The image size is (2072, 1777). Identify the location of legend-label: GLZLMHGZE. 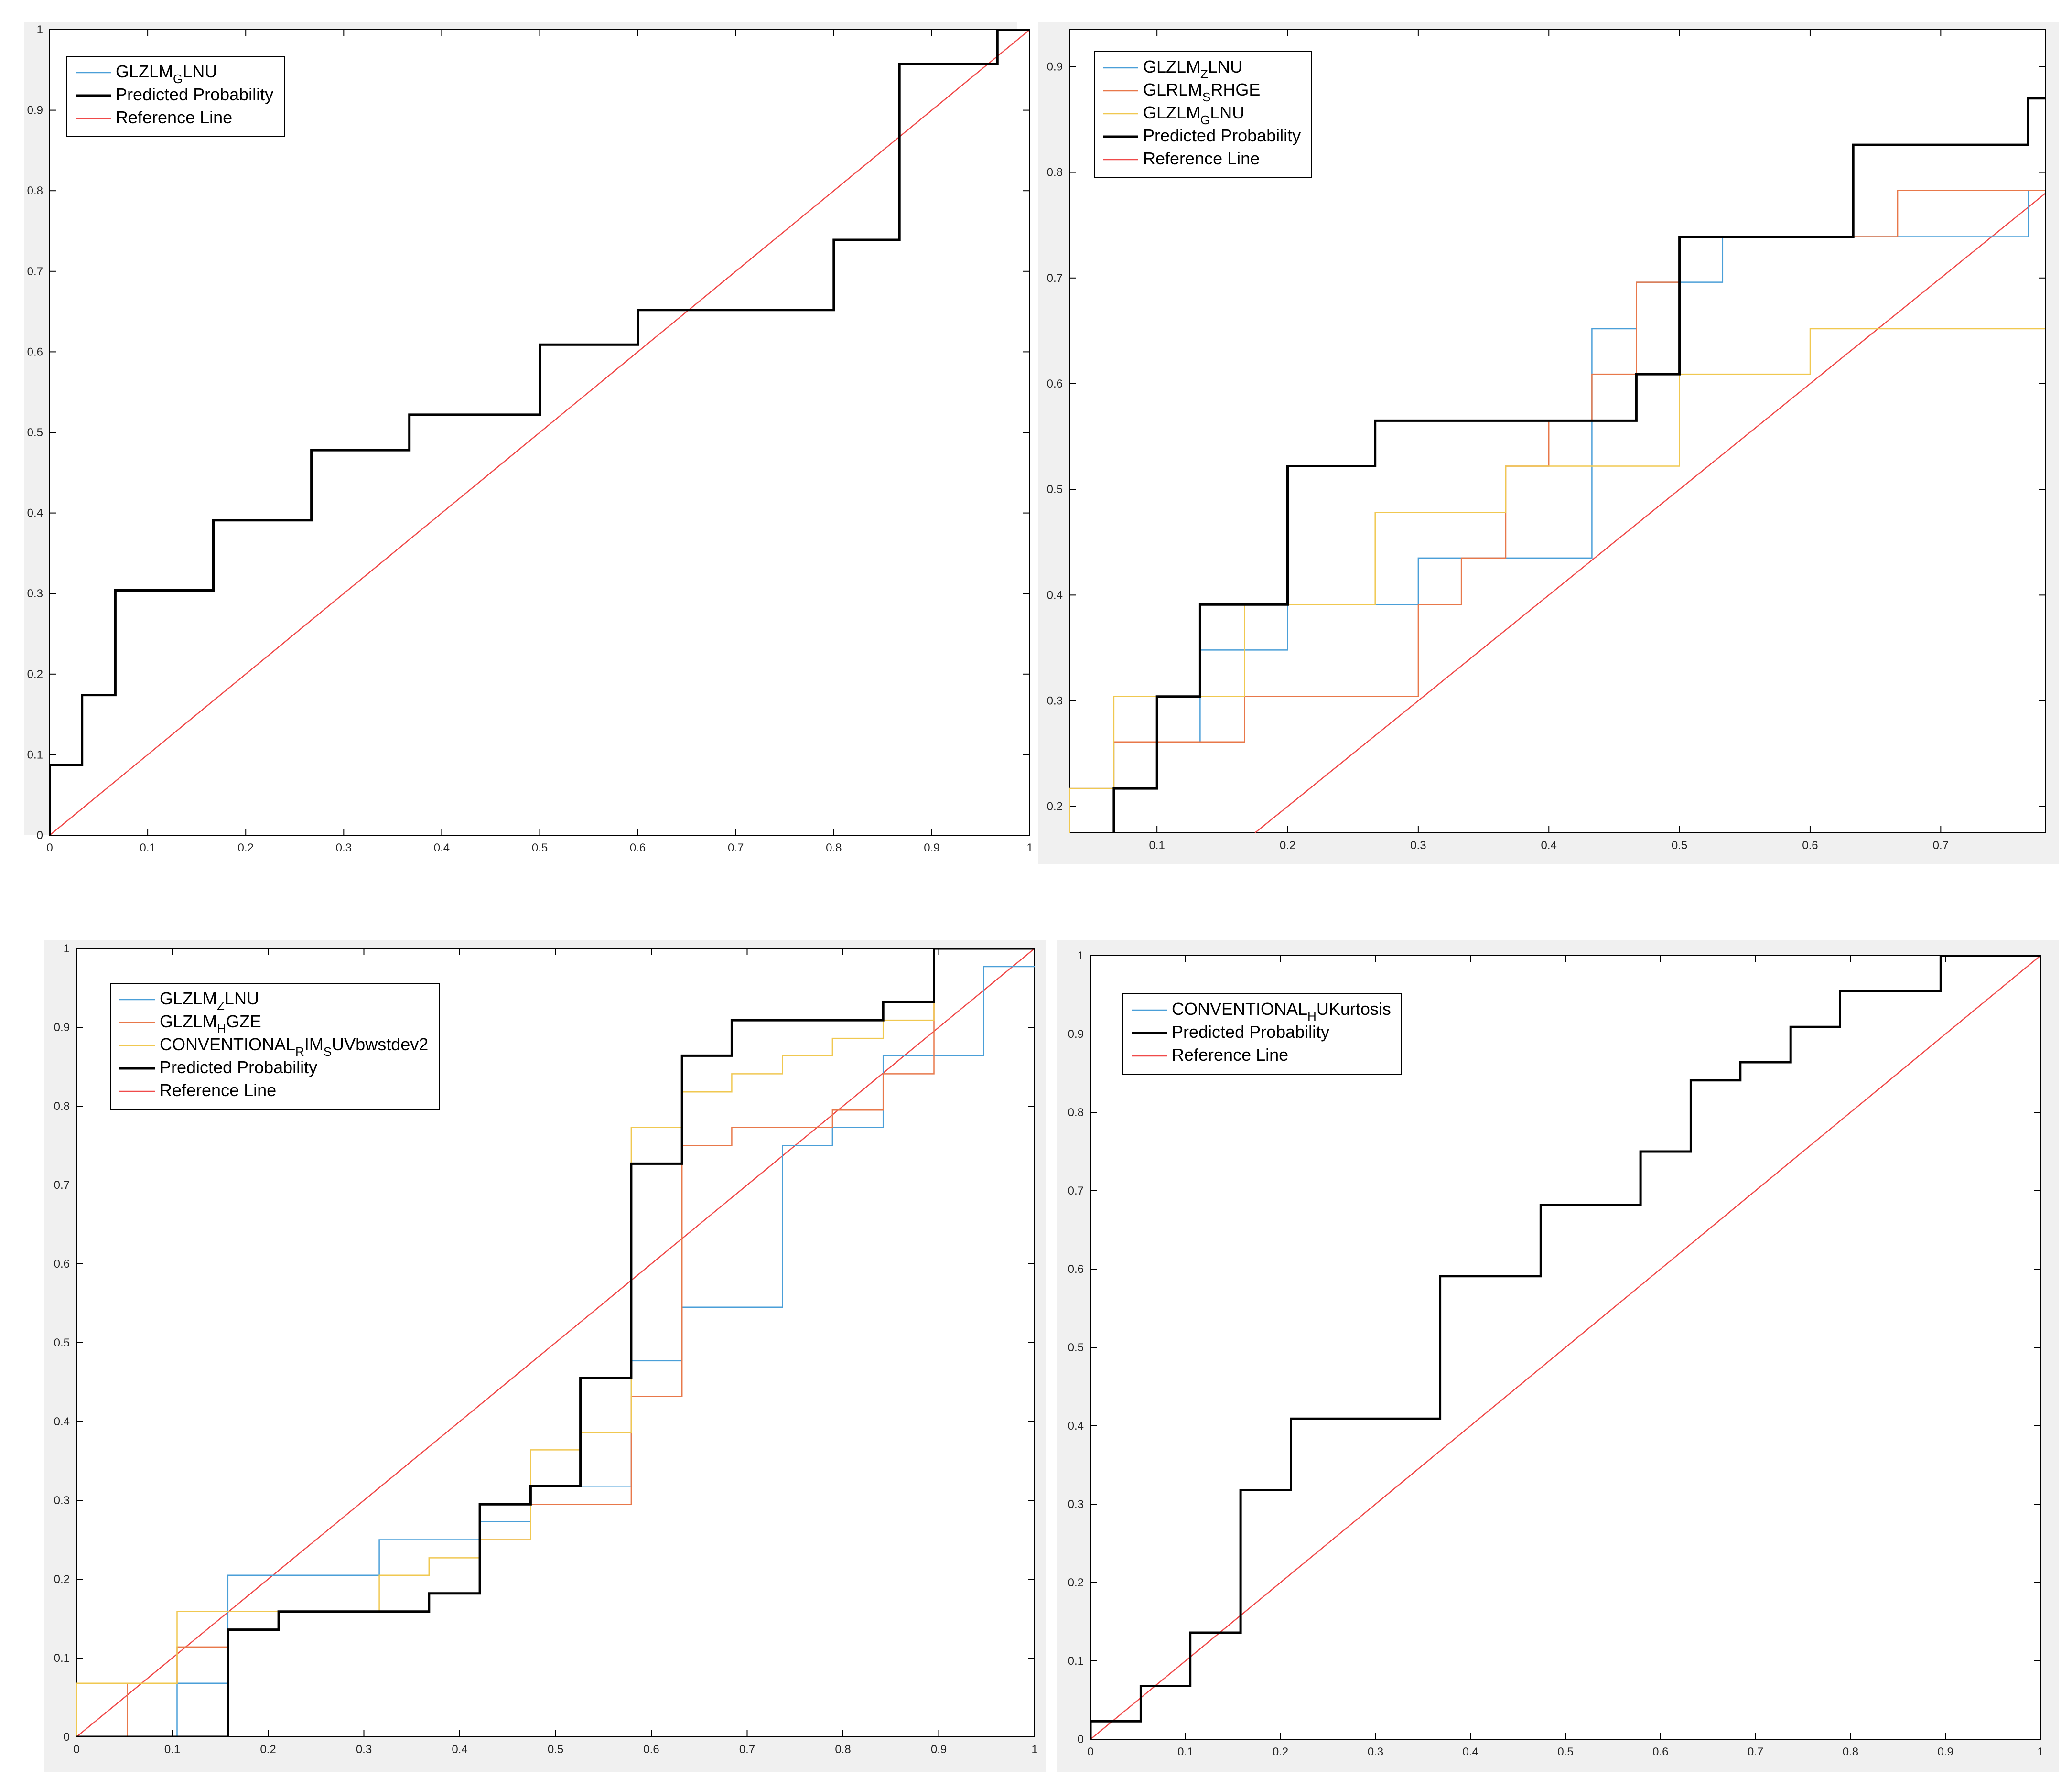
(210, 1024).